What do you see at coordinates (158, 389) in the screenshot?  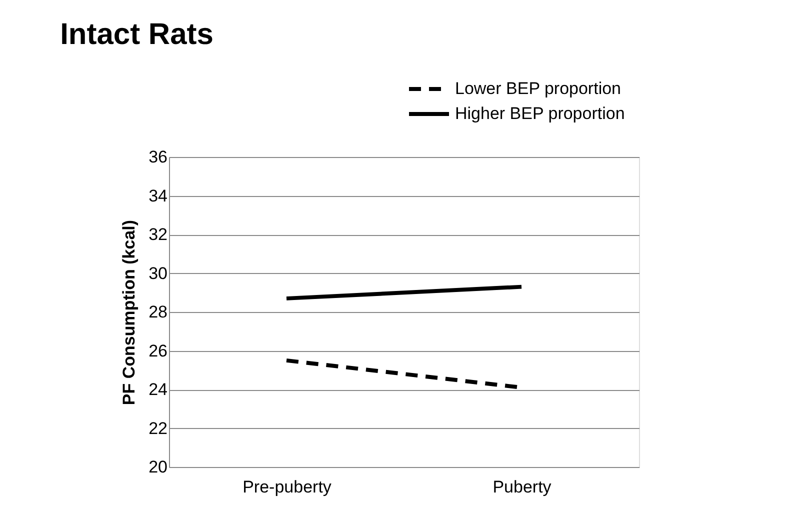 I see `y-tick-label: 24` at bounding box center [158, 389].